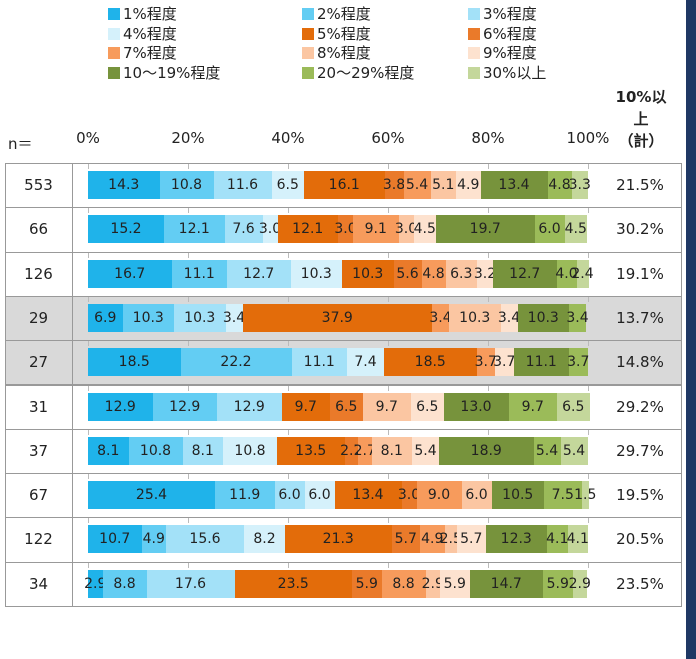 Image resolution: width=696 pixels, height=659 pixels. I want to click on value-label: 6.3, so click(461, 273).